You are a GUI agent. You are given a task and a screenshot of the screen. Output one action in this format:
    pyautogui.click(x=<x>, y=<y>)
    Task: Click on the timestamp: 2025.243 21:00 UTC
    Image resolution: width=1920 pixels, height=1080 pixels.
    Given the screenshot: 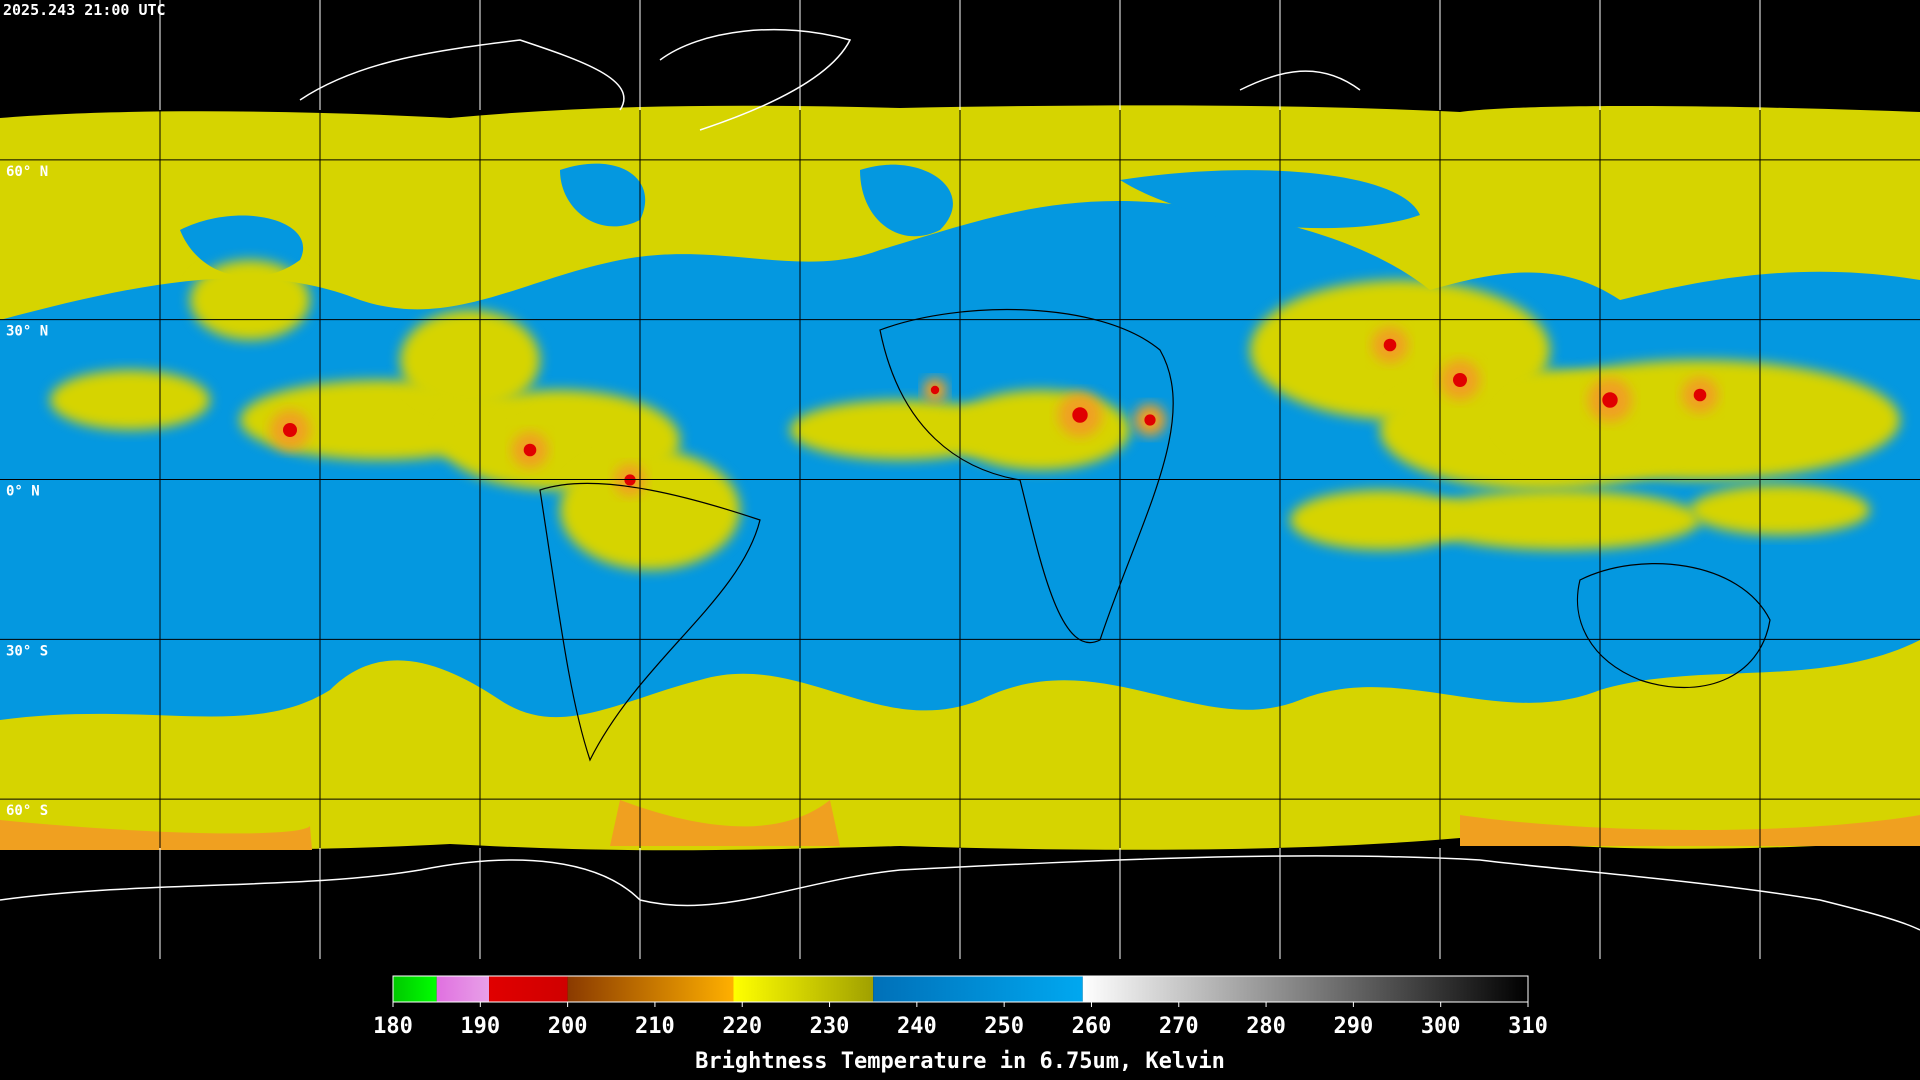 What is the action you would take?
    pyautogui.click(x=84, y=10)
    